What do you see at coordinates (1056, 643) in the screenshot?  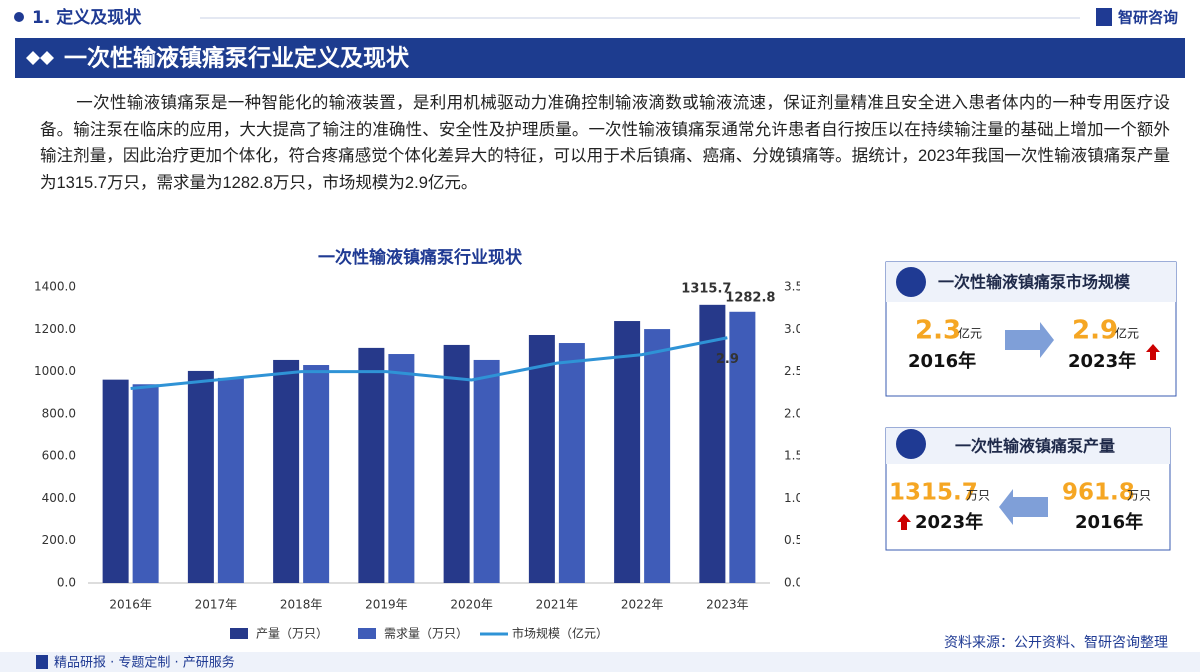 I see `source: 资料来源：公开资料、智研咨询整理` at bounding box center [1056, 643].